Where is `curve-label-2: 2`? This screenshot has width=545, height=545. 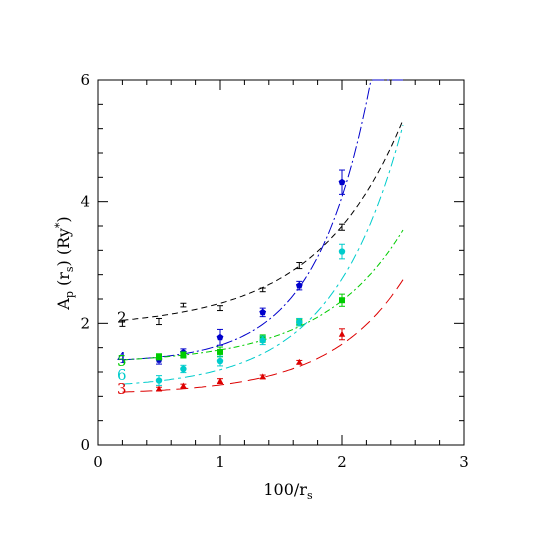 curve-label-2: 2 is located at coordinates (122, 317).